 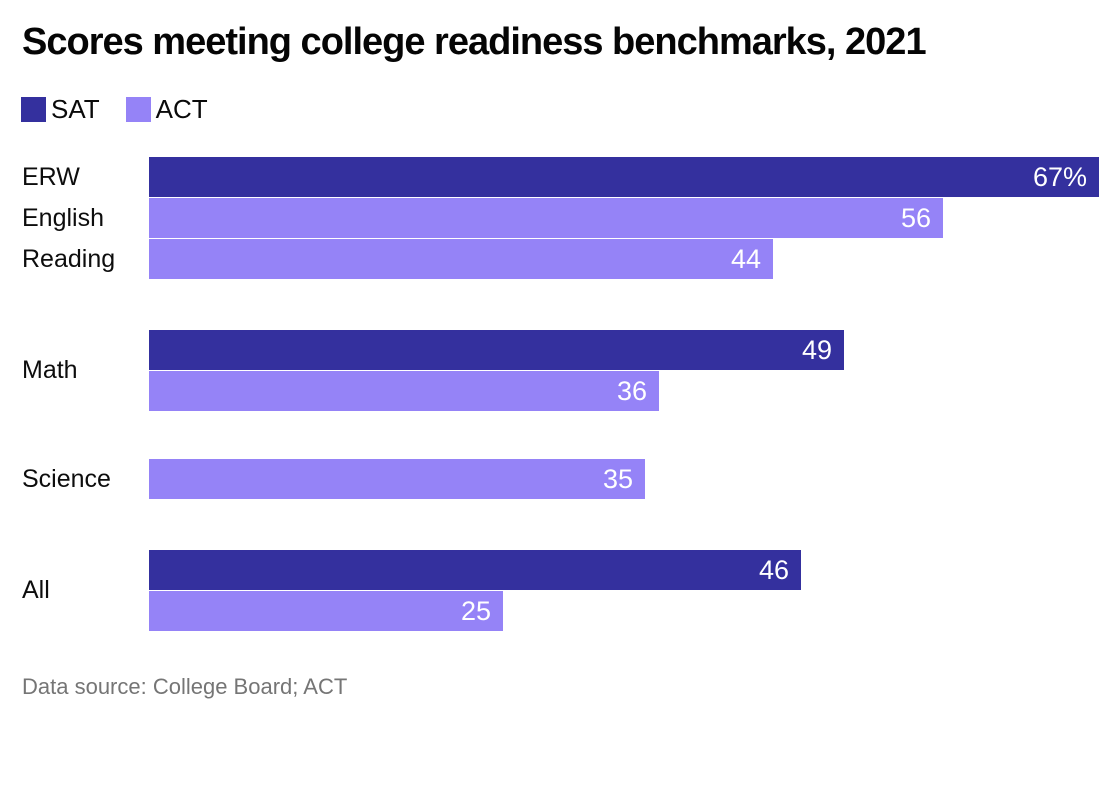 What do you see at coordinates (114, 109) in the screenshot?
I see `legend: SAT ACT` at bounding box center [114, 109].